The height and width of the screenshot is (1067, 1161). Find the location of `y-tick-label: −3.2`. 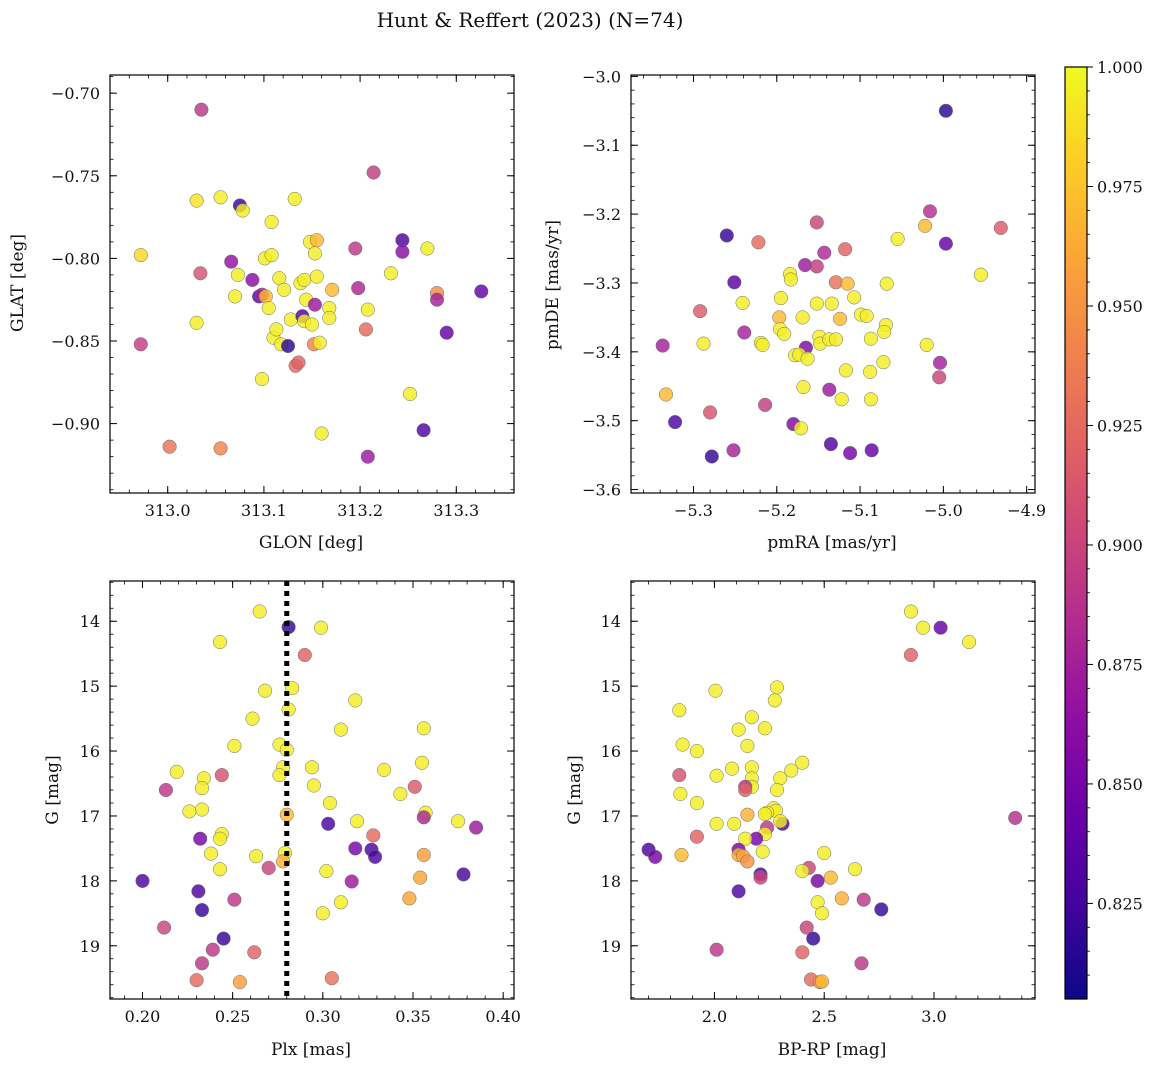

y-tick-label: −3.2 is located at coordinates (601, 214).